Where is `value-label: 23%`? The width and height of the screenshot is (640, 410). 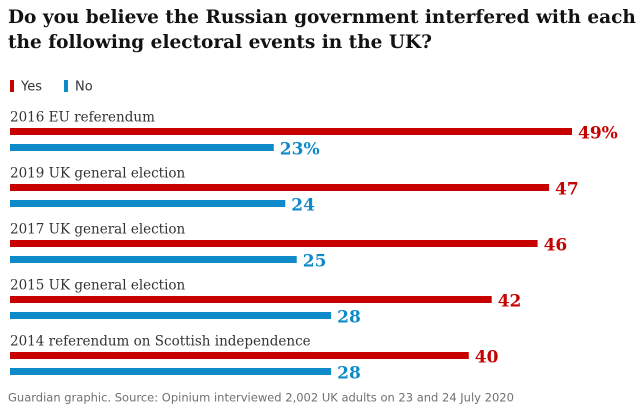
value-label: 23% is located at coordinates (300, 150).